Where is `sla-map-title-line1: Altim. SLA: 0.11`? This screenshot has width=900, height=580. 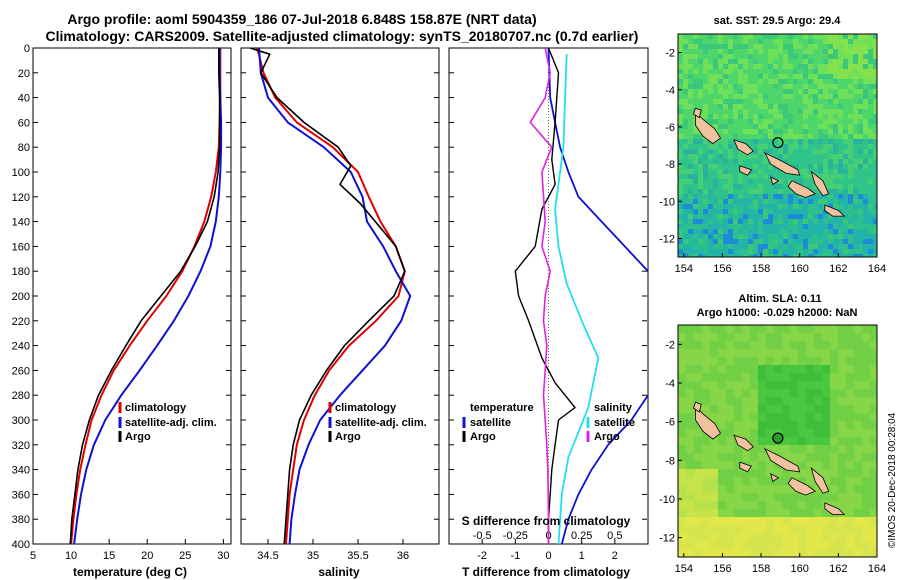 sla-map-title-line1: Altim. SLA: 0.11 is located at coordinates (779, 299).